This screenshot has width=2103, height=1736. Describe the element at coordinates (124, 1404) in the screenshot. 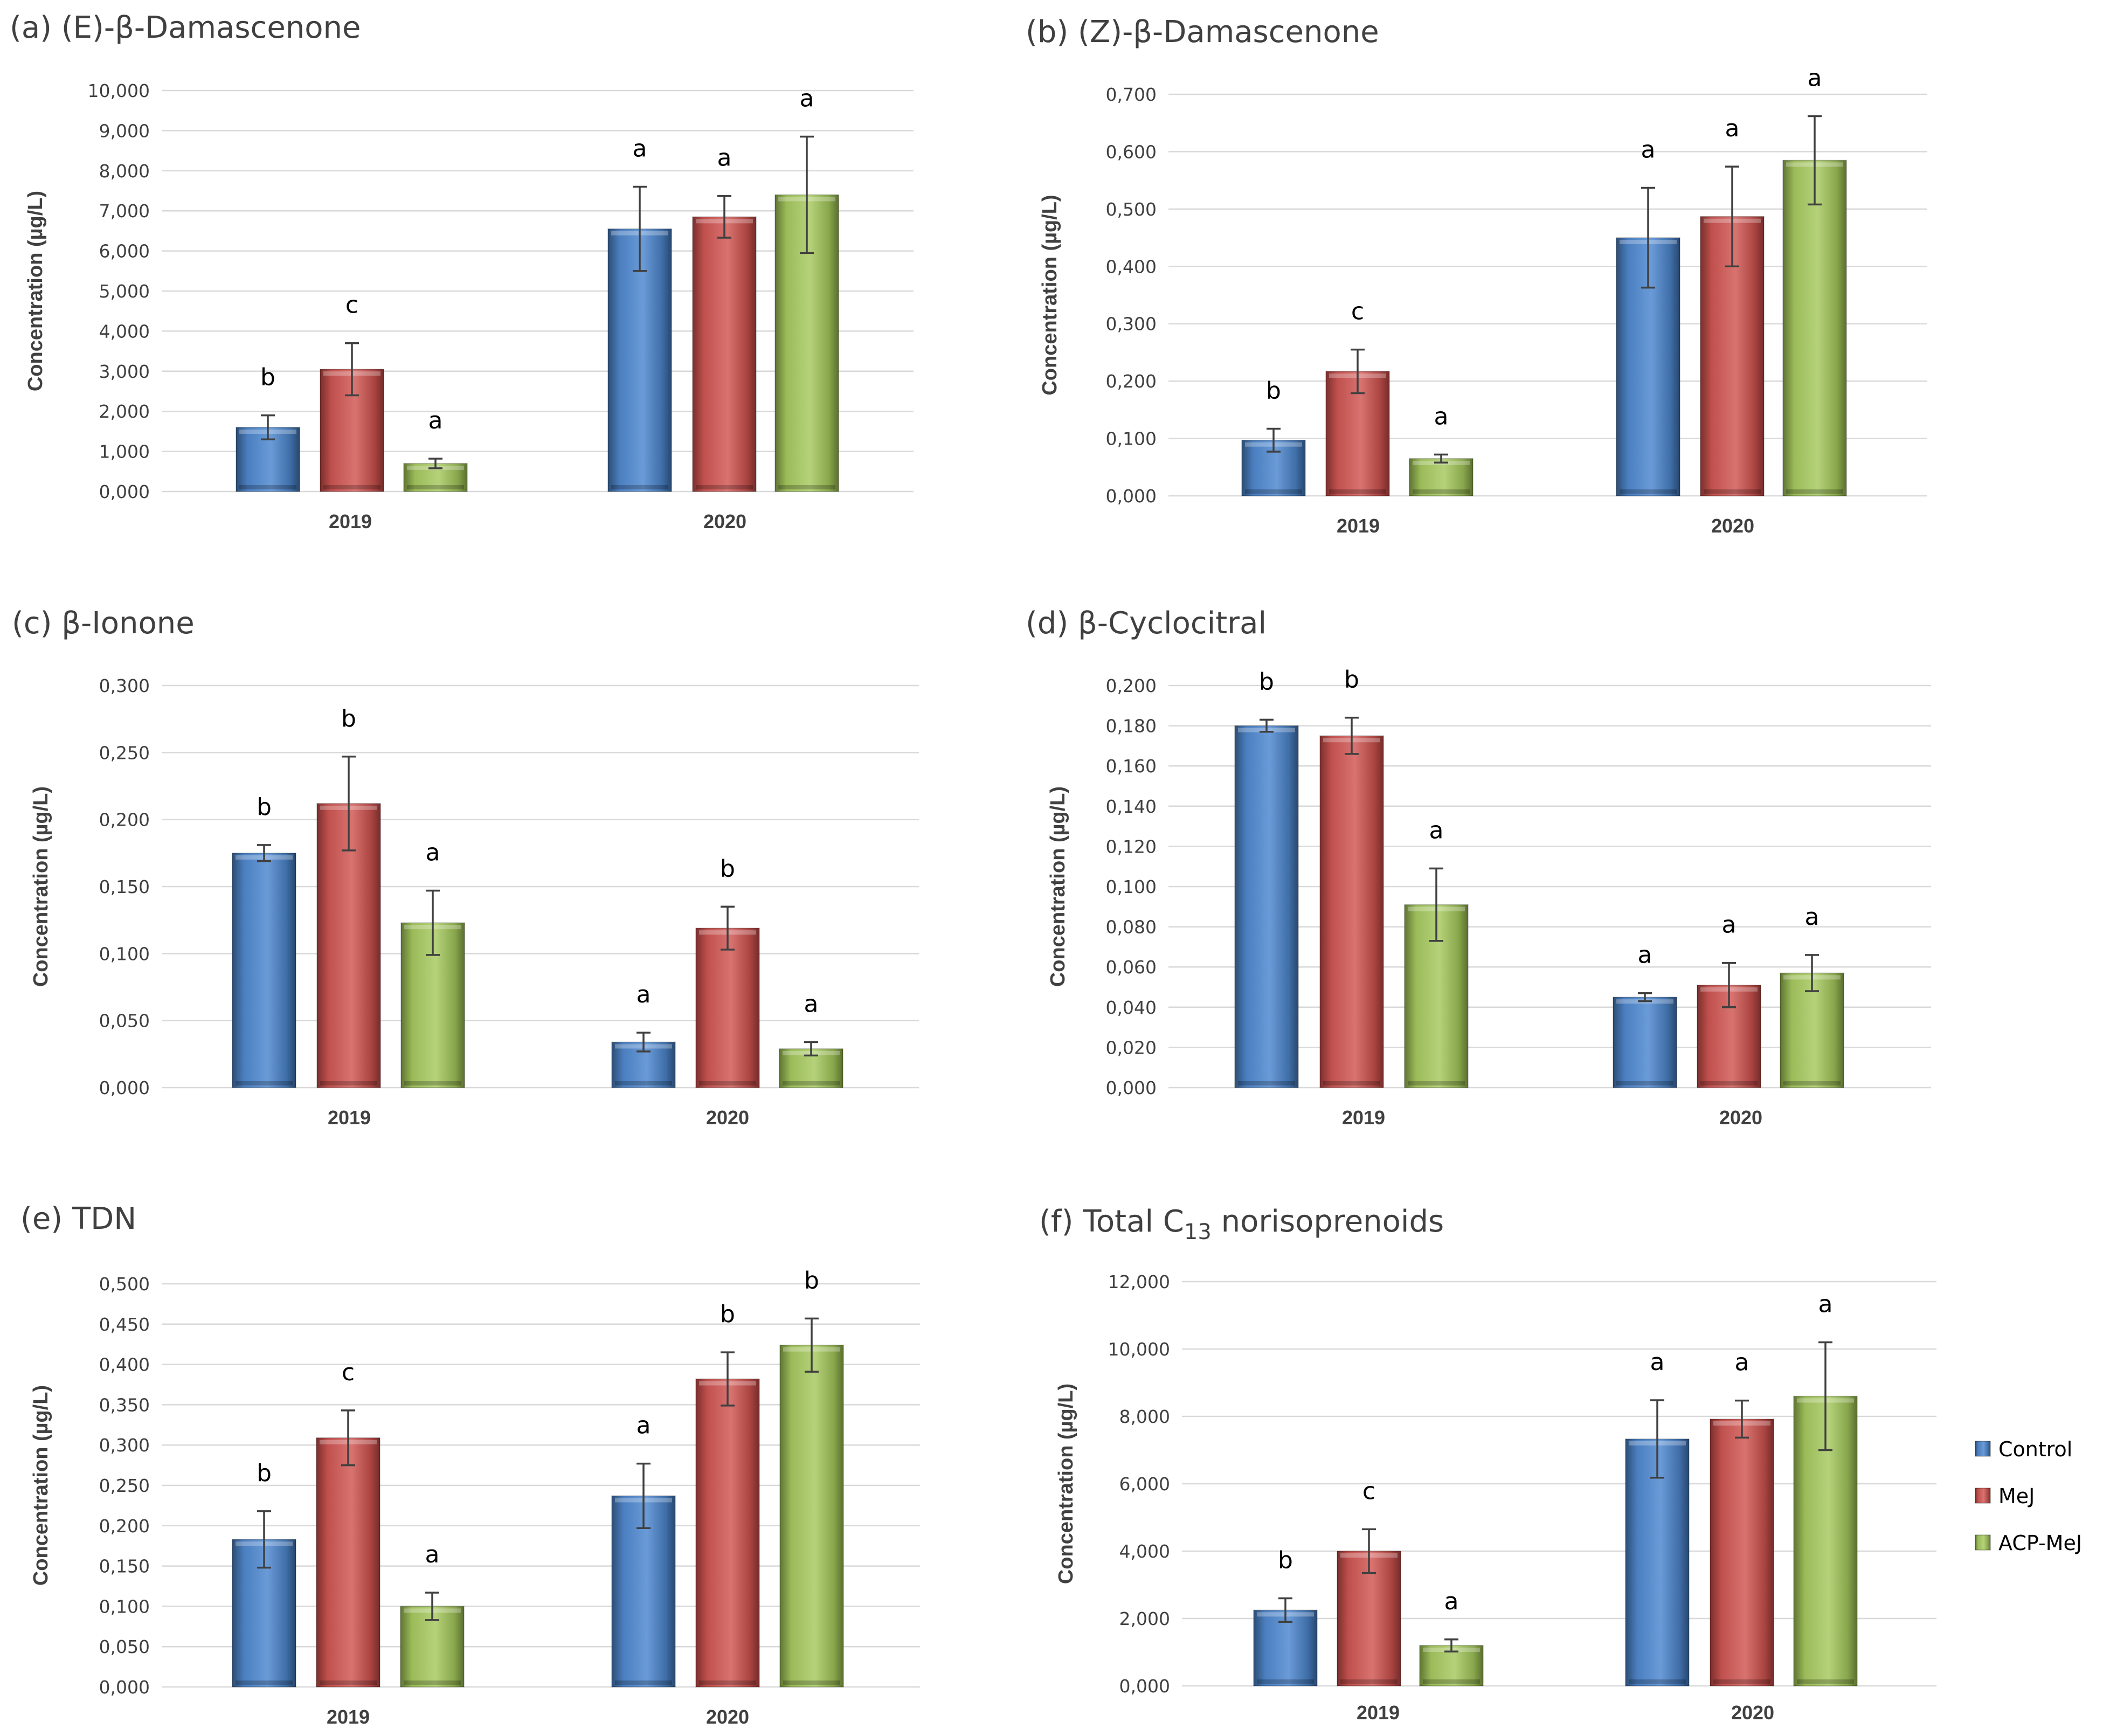

I see `y-tick-label: 0,350` at that location.